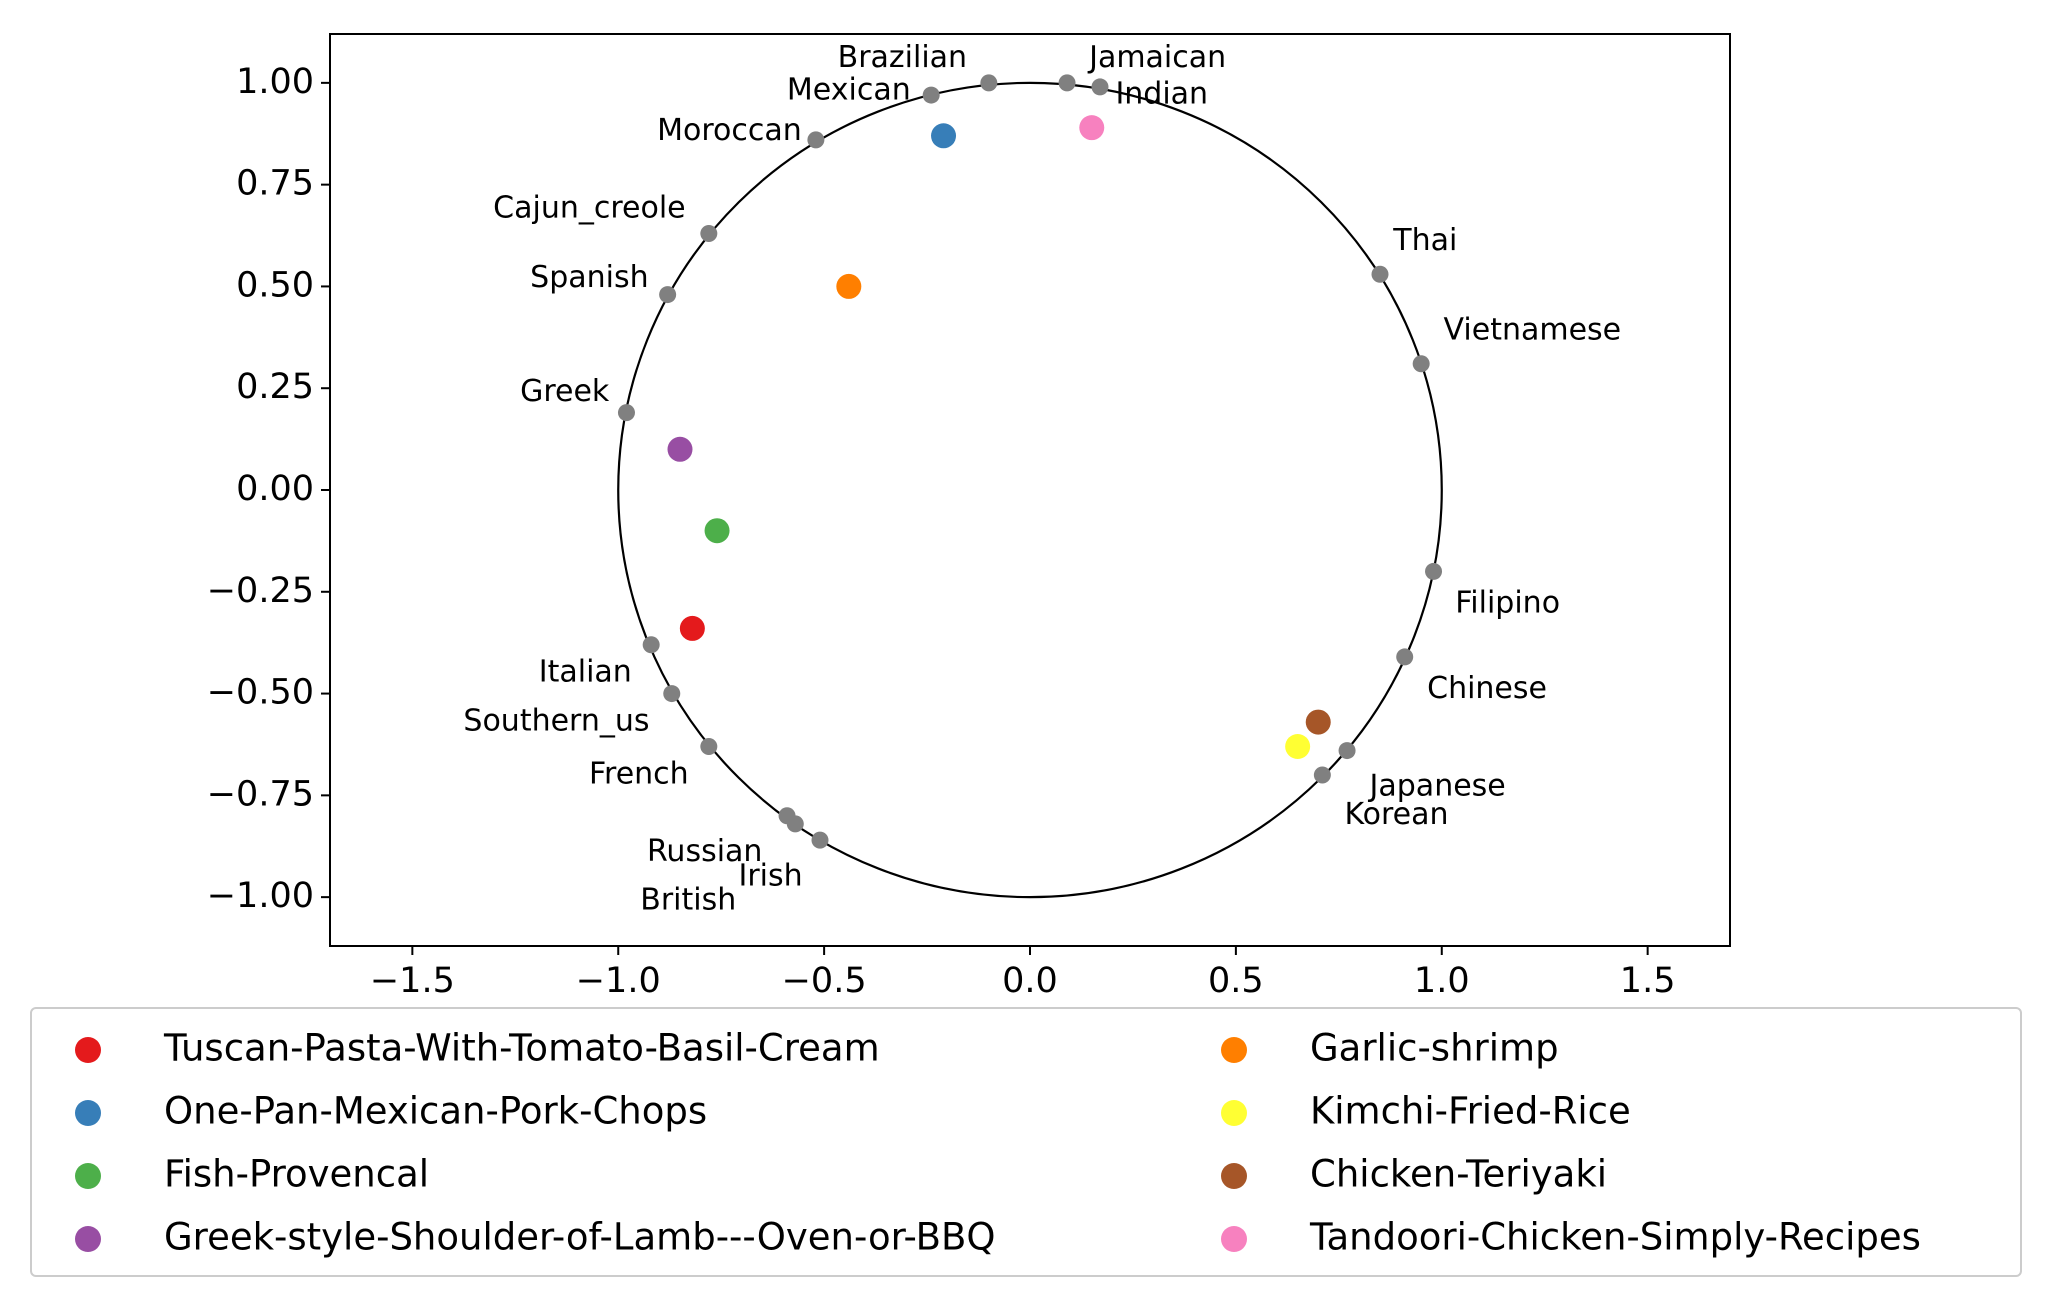  What do you see at coordinates (705, 851) in the screenshot?
I see `cuisine-label-russian: Russian` at bounding box center [705, 851].